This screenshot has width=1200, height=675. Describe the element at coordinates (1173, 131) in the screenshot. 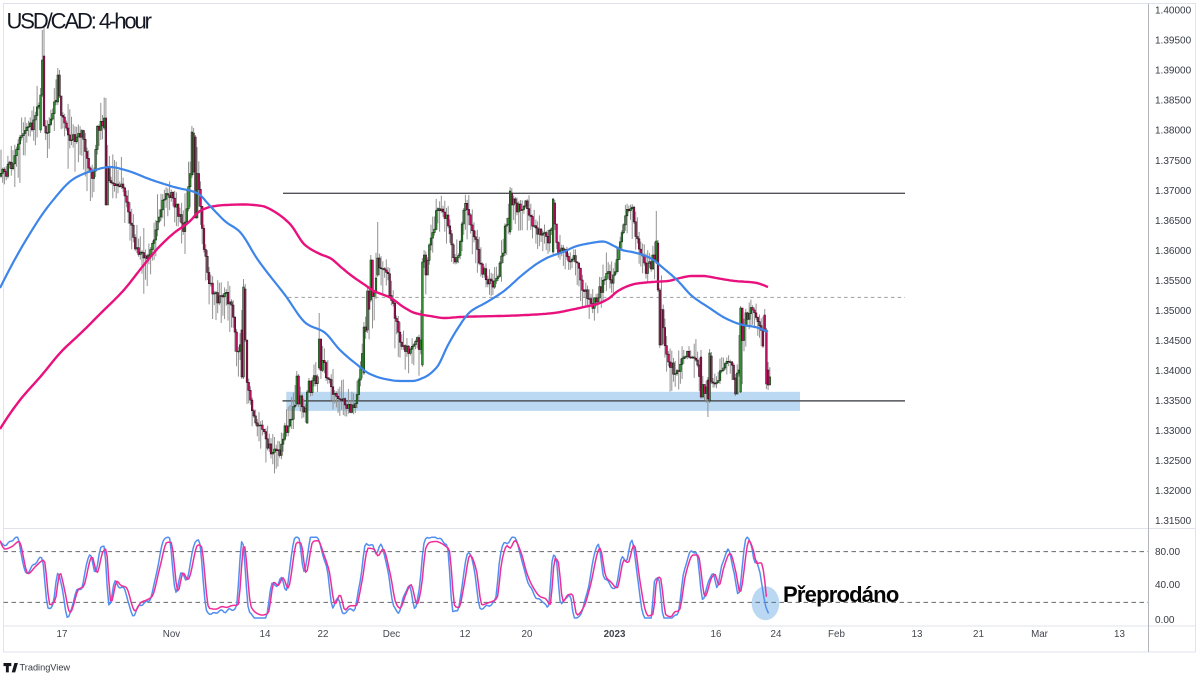

I see `svg-text: 1.38000` at that location.